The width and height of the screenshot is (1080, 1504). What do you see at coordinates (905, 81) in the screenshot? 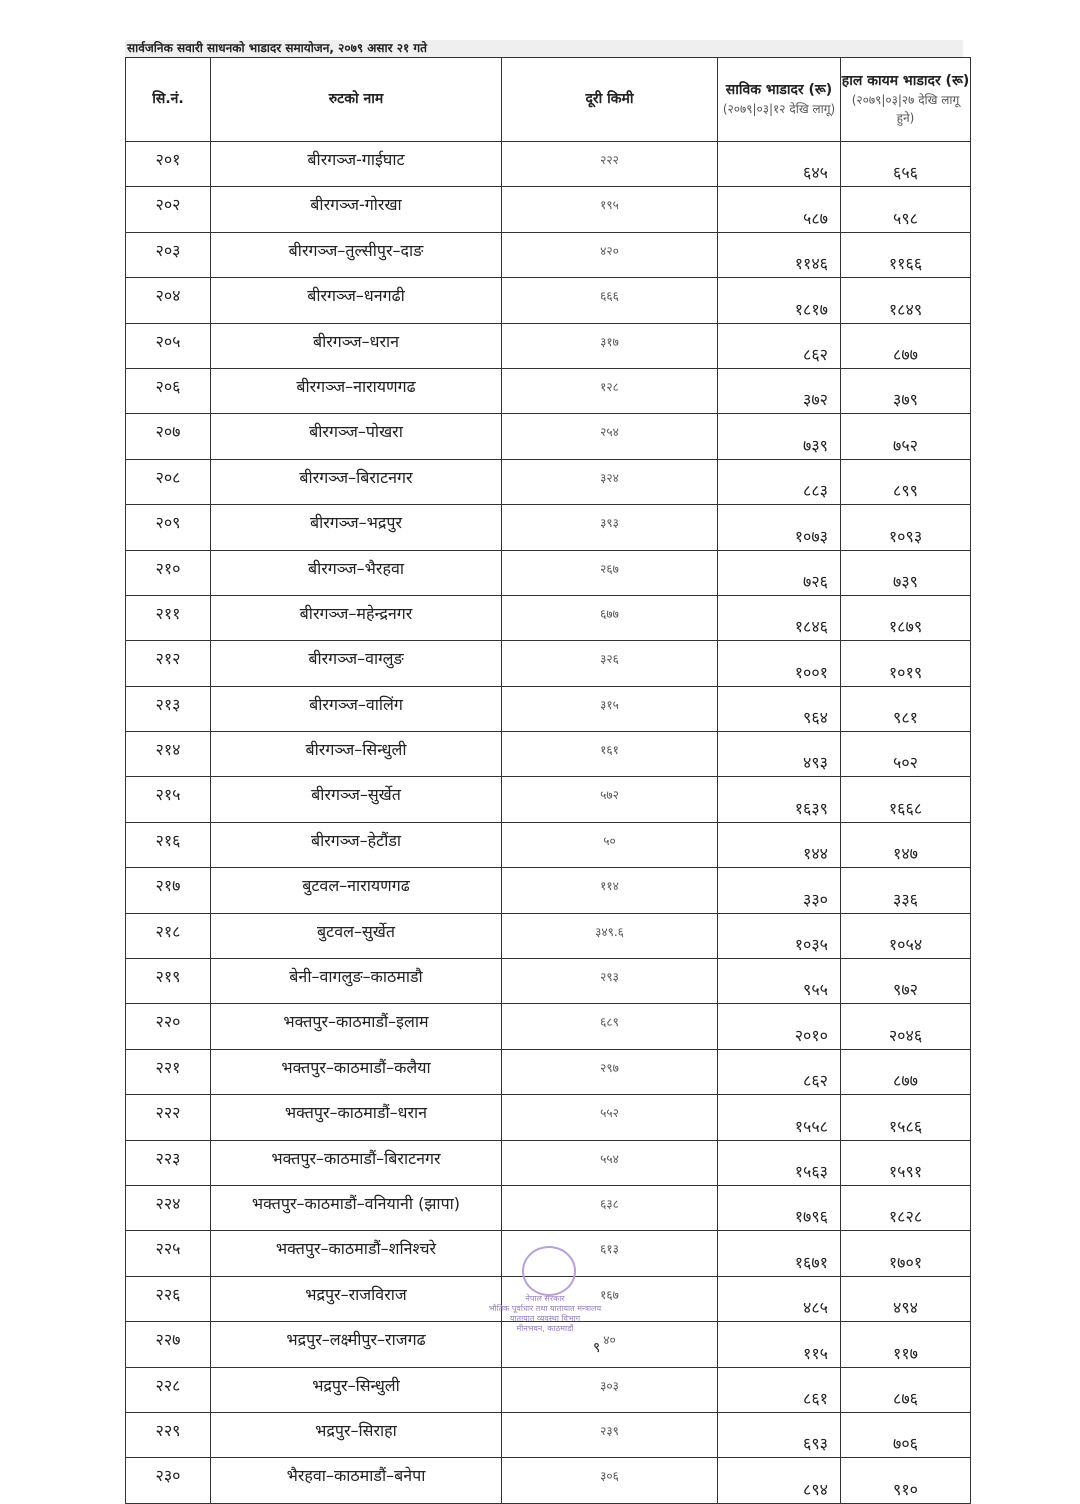
I see `header-new-fare-label: हाल कायम भाडादर (रू)` at bounding box center [905, 81].